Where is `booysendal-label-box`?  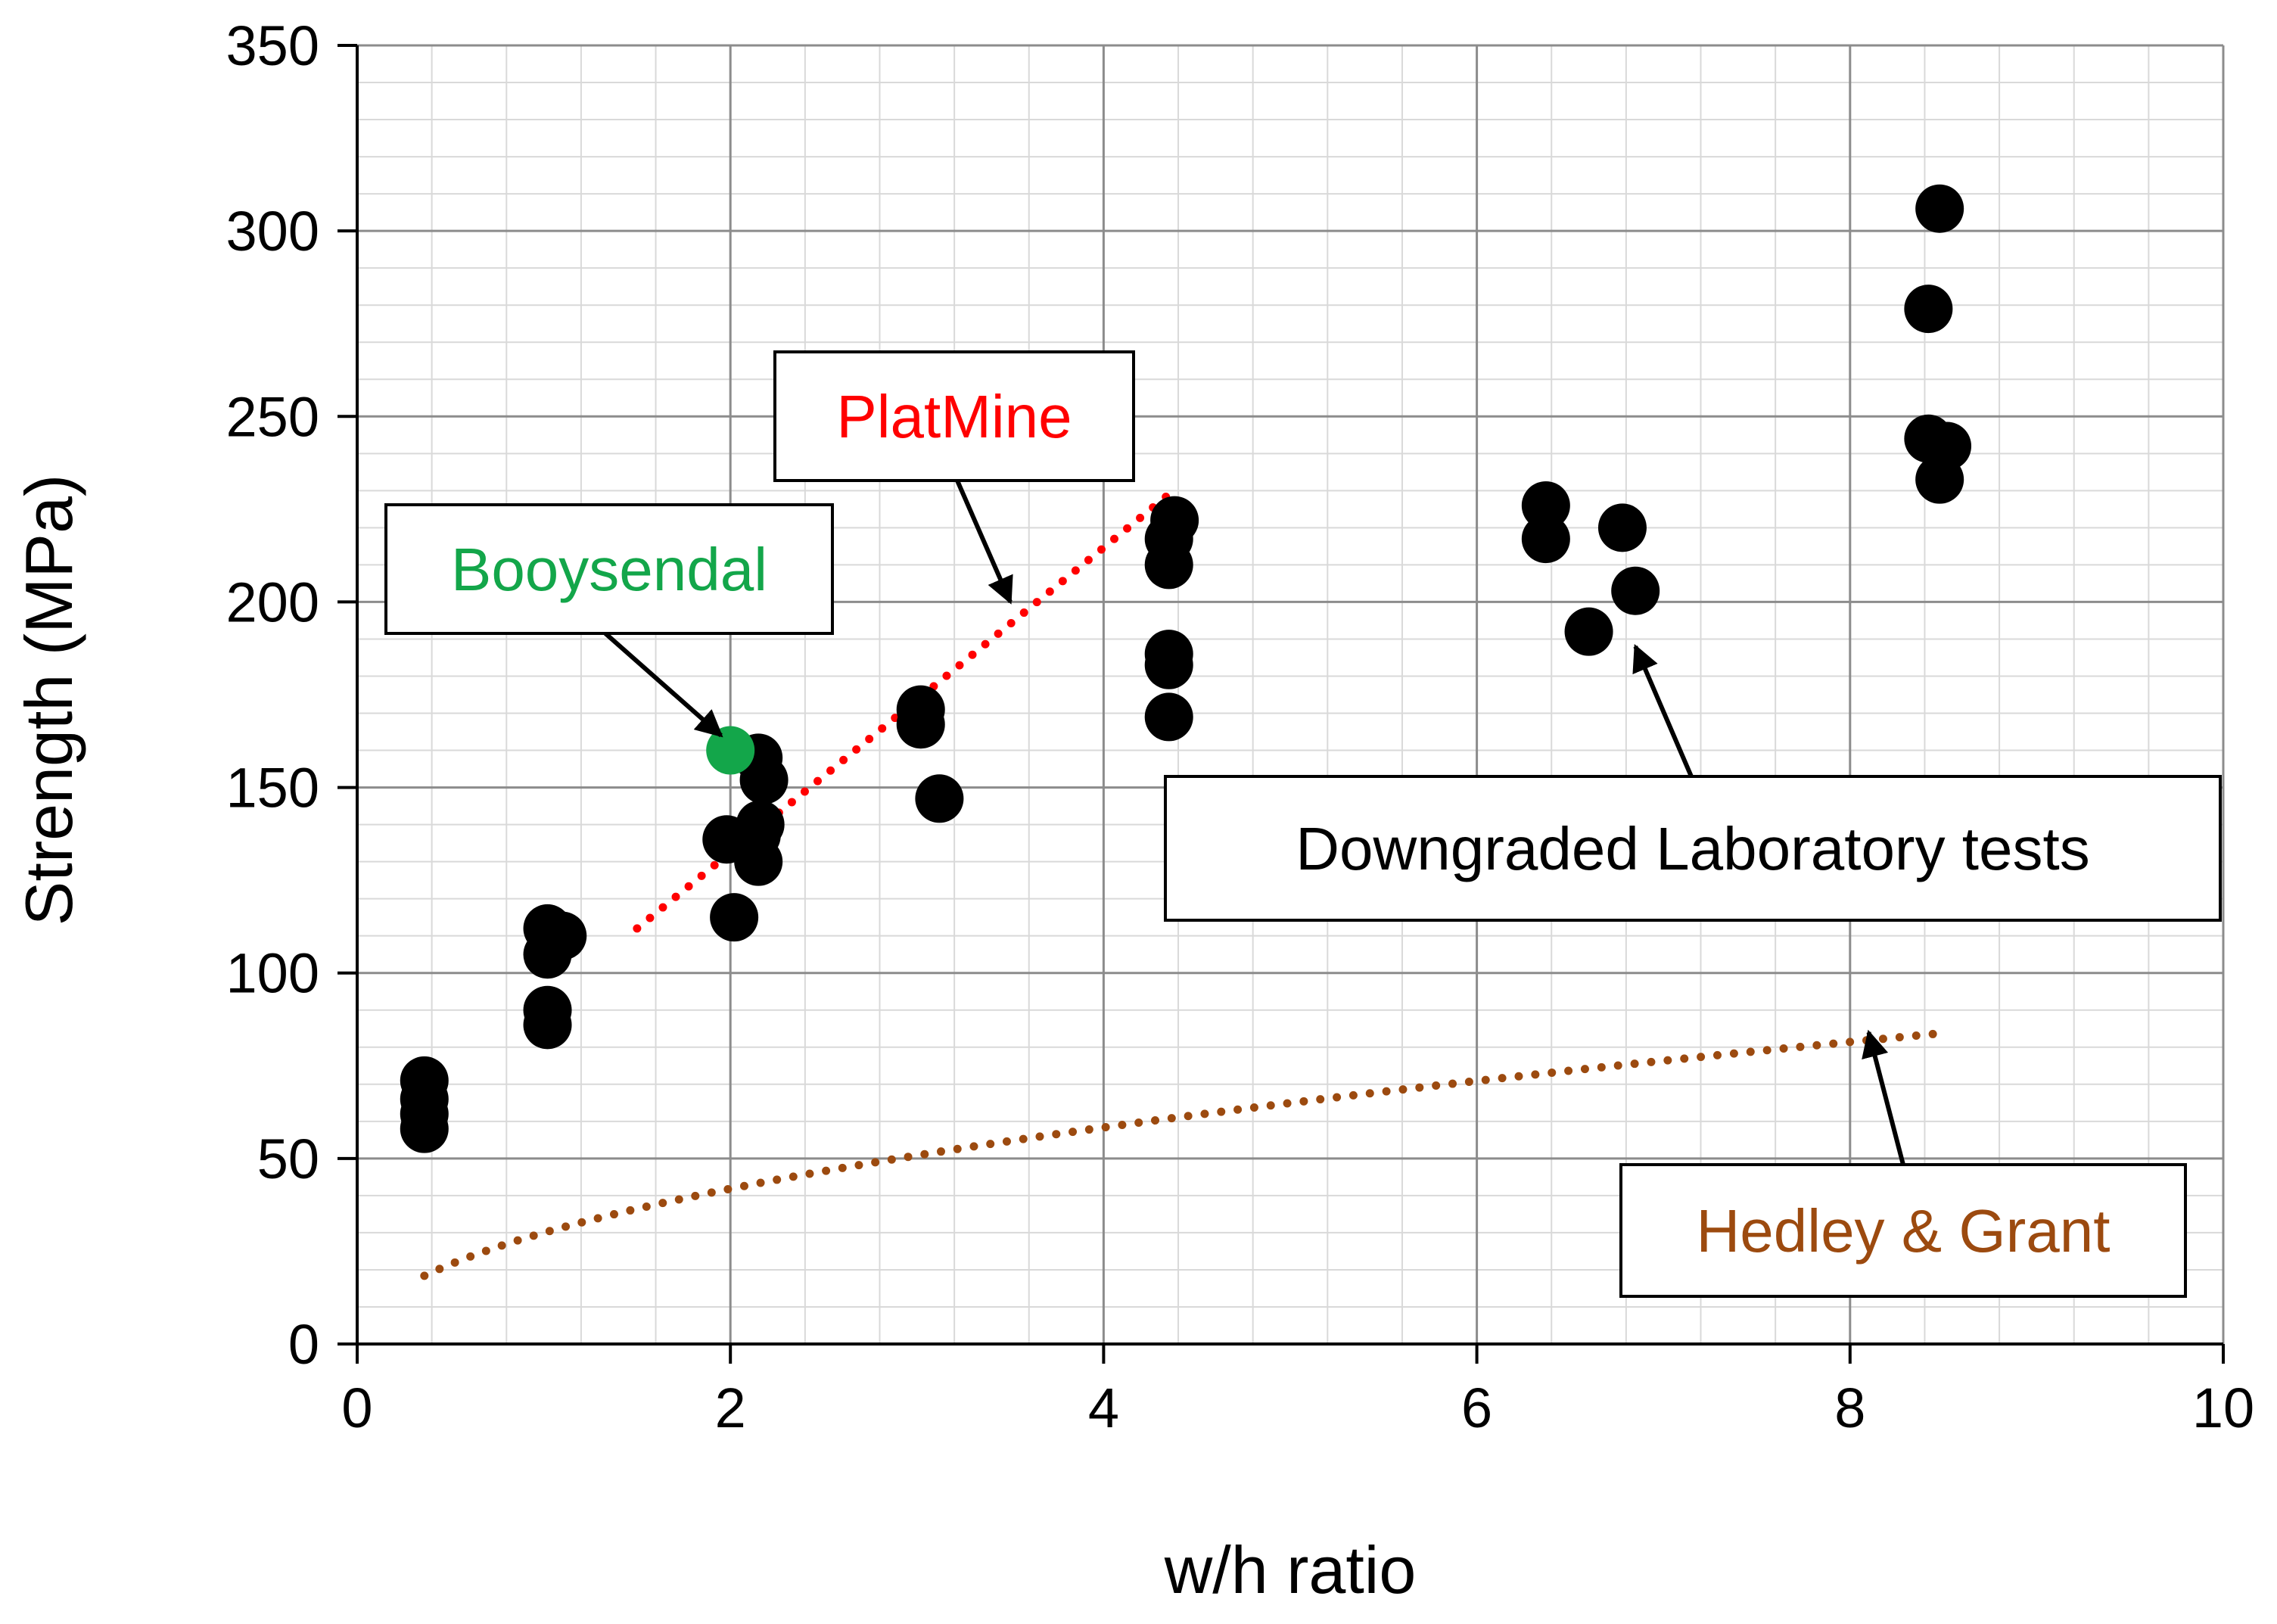 booysendal-label-box is located at coordinates (609, 569).